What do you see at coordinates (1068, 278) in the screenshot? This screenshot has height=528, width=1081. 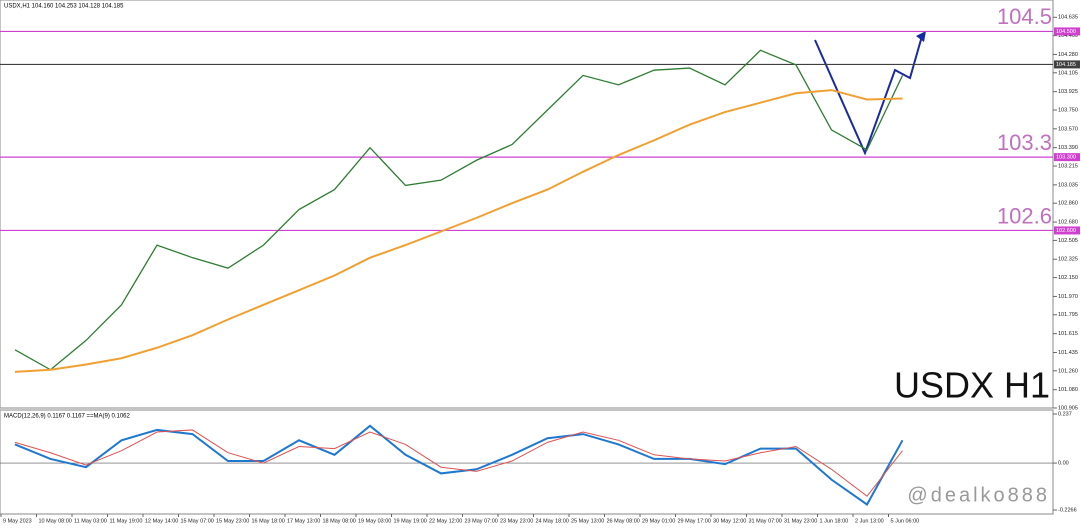 I see `y-tick-label: 102.150` at bounding box center [1068, 278].